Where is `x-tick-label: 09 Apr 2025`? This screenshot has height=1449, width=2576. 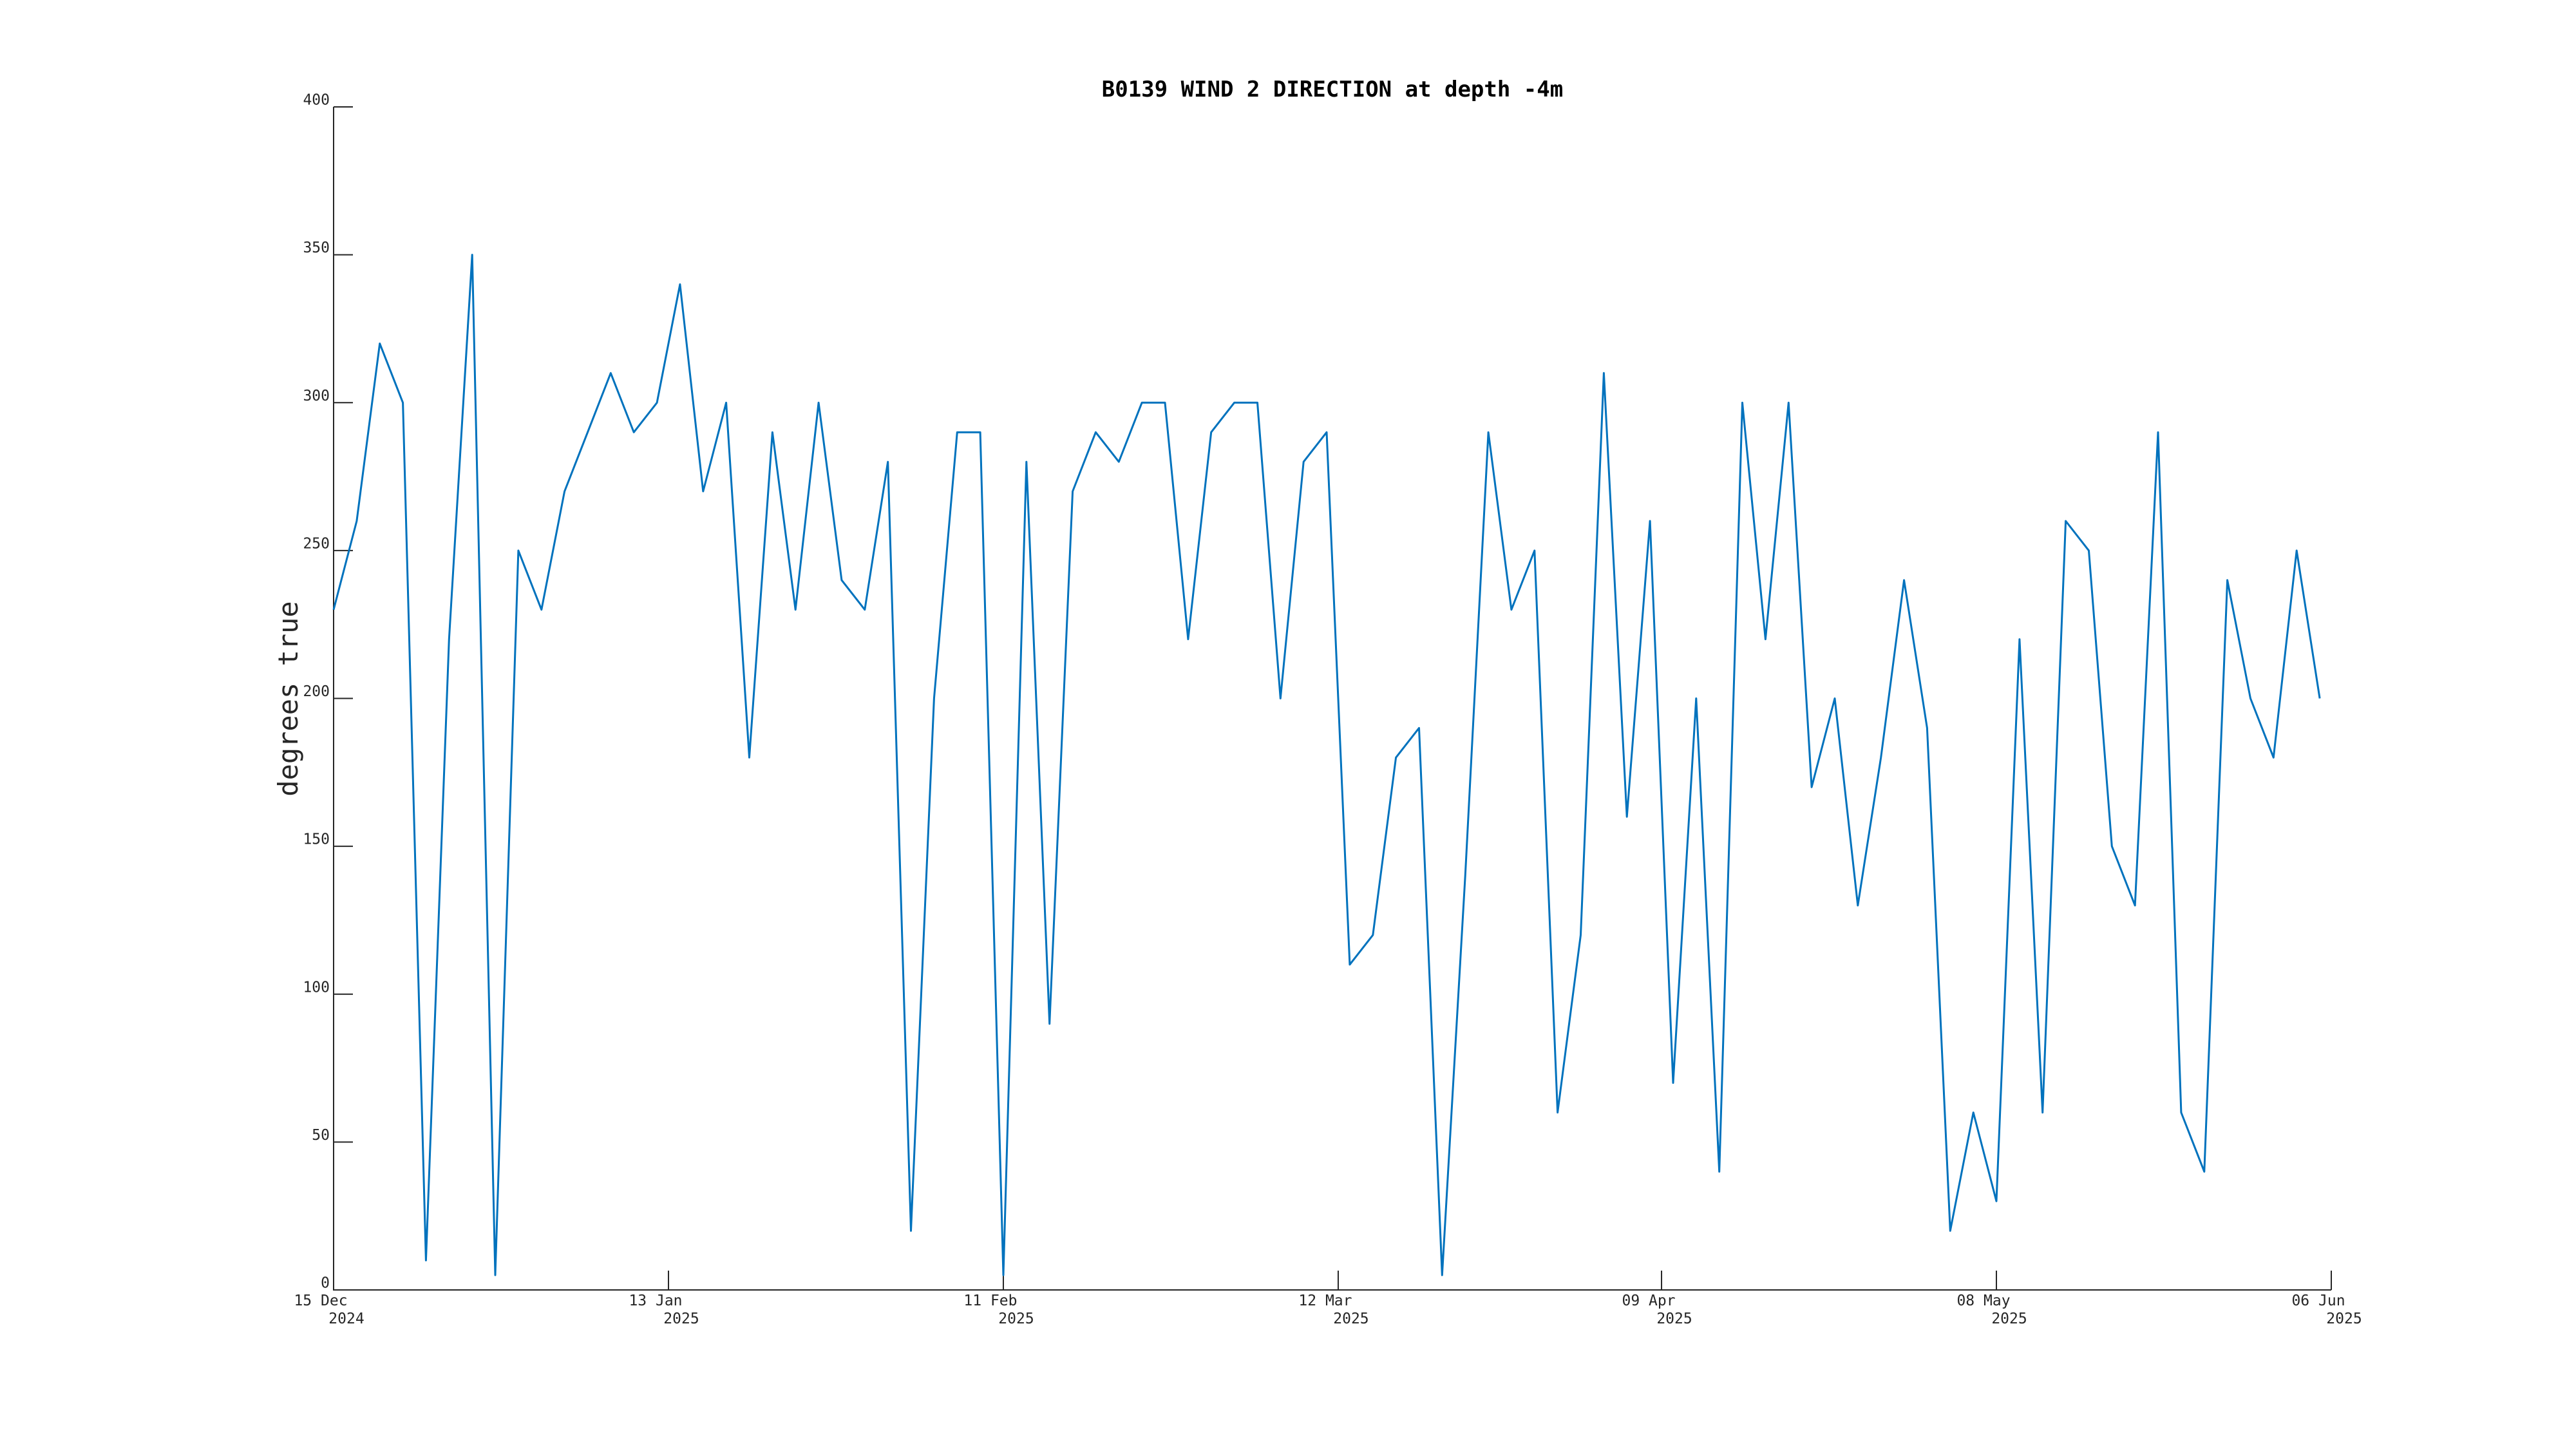
x-tick-label: 09 Apr 2025 is located at coordinates (1657, 1310).